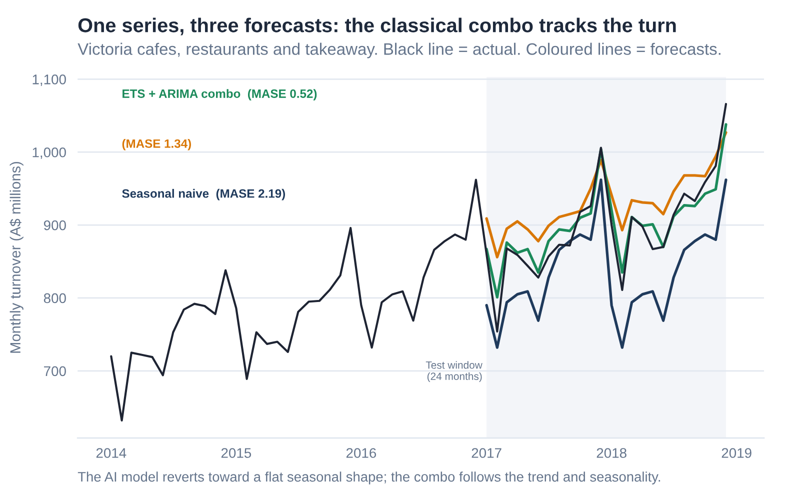 The image size is (800, 500). I want to click on band-label: Test window (24 months), so click(454, 371).